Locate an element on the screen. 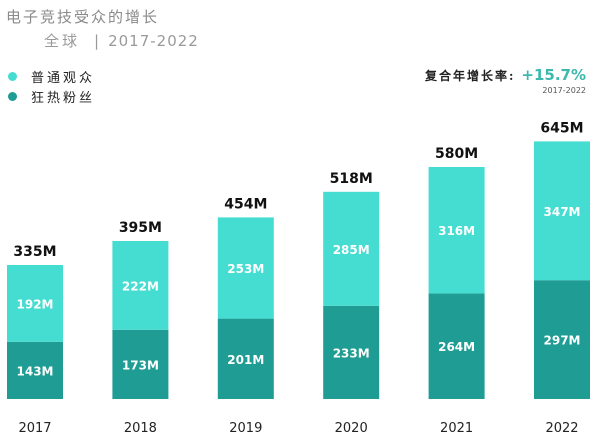  bar-enthusiast-2020 is located at coordinates (351, 352).